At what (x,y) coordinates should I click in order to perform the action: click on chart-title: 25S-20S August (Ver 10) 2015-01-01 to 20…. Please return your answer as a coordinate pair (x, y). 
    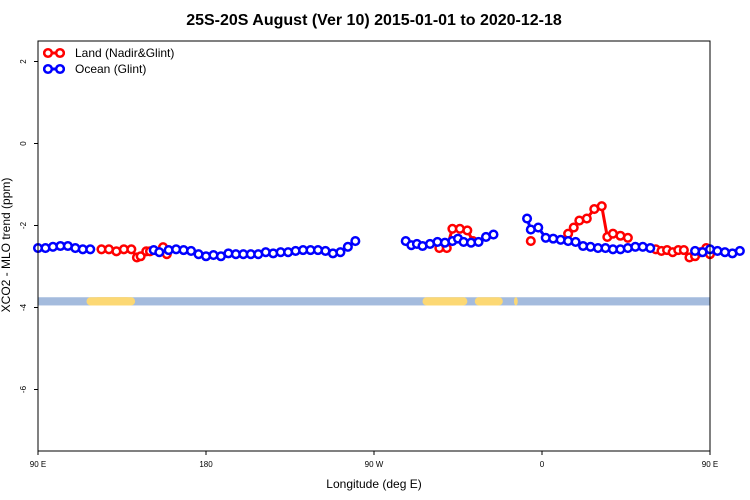
    Looking at the image, I should click on (374, 20).